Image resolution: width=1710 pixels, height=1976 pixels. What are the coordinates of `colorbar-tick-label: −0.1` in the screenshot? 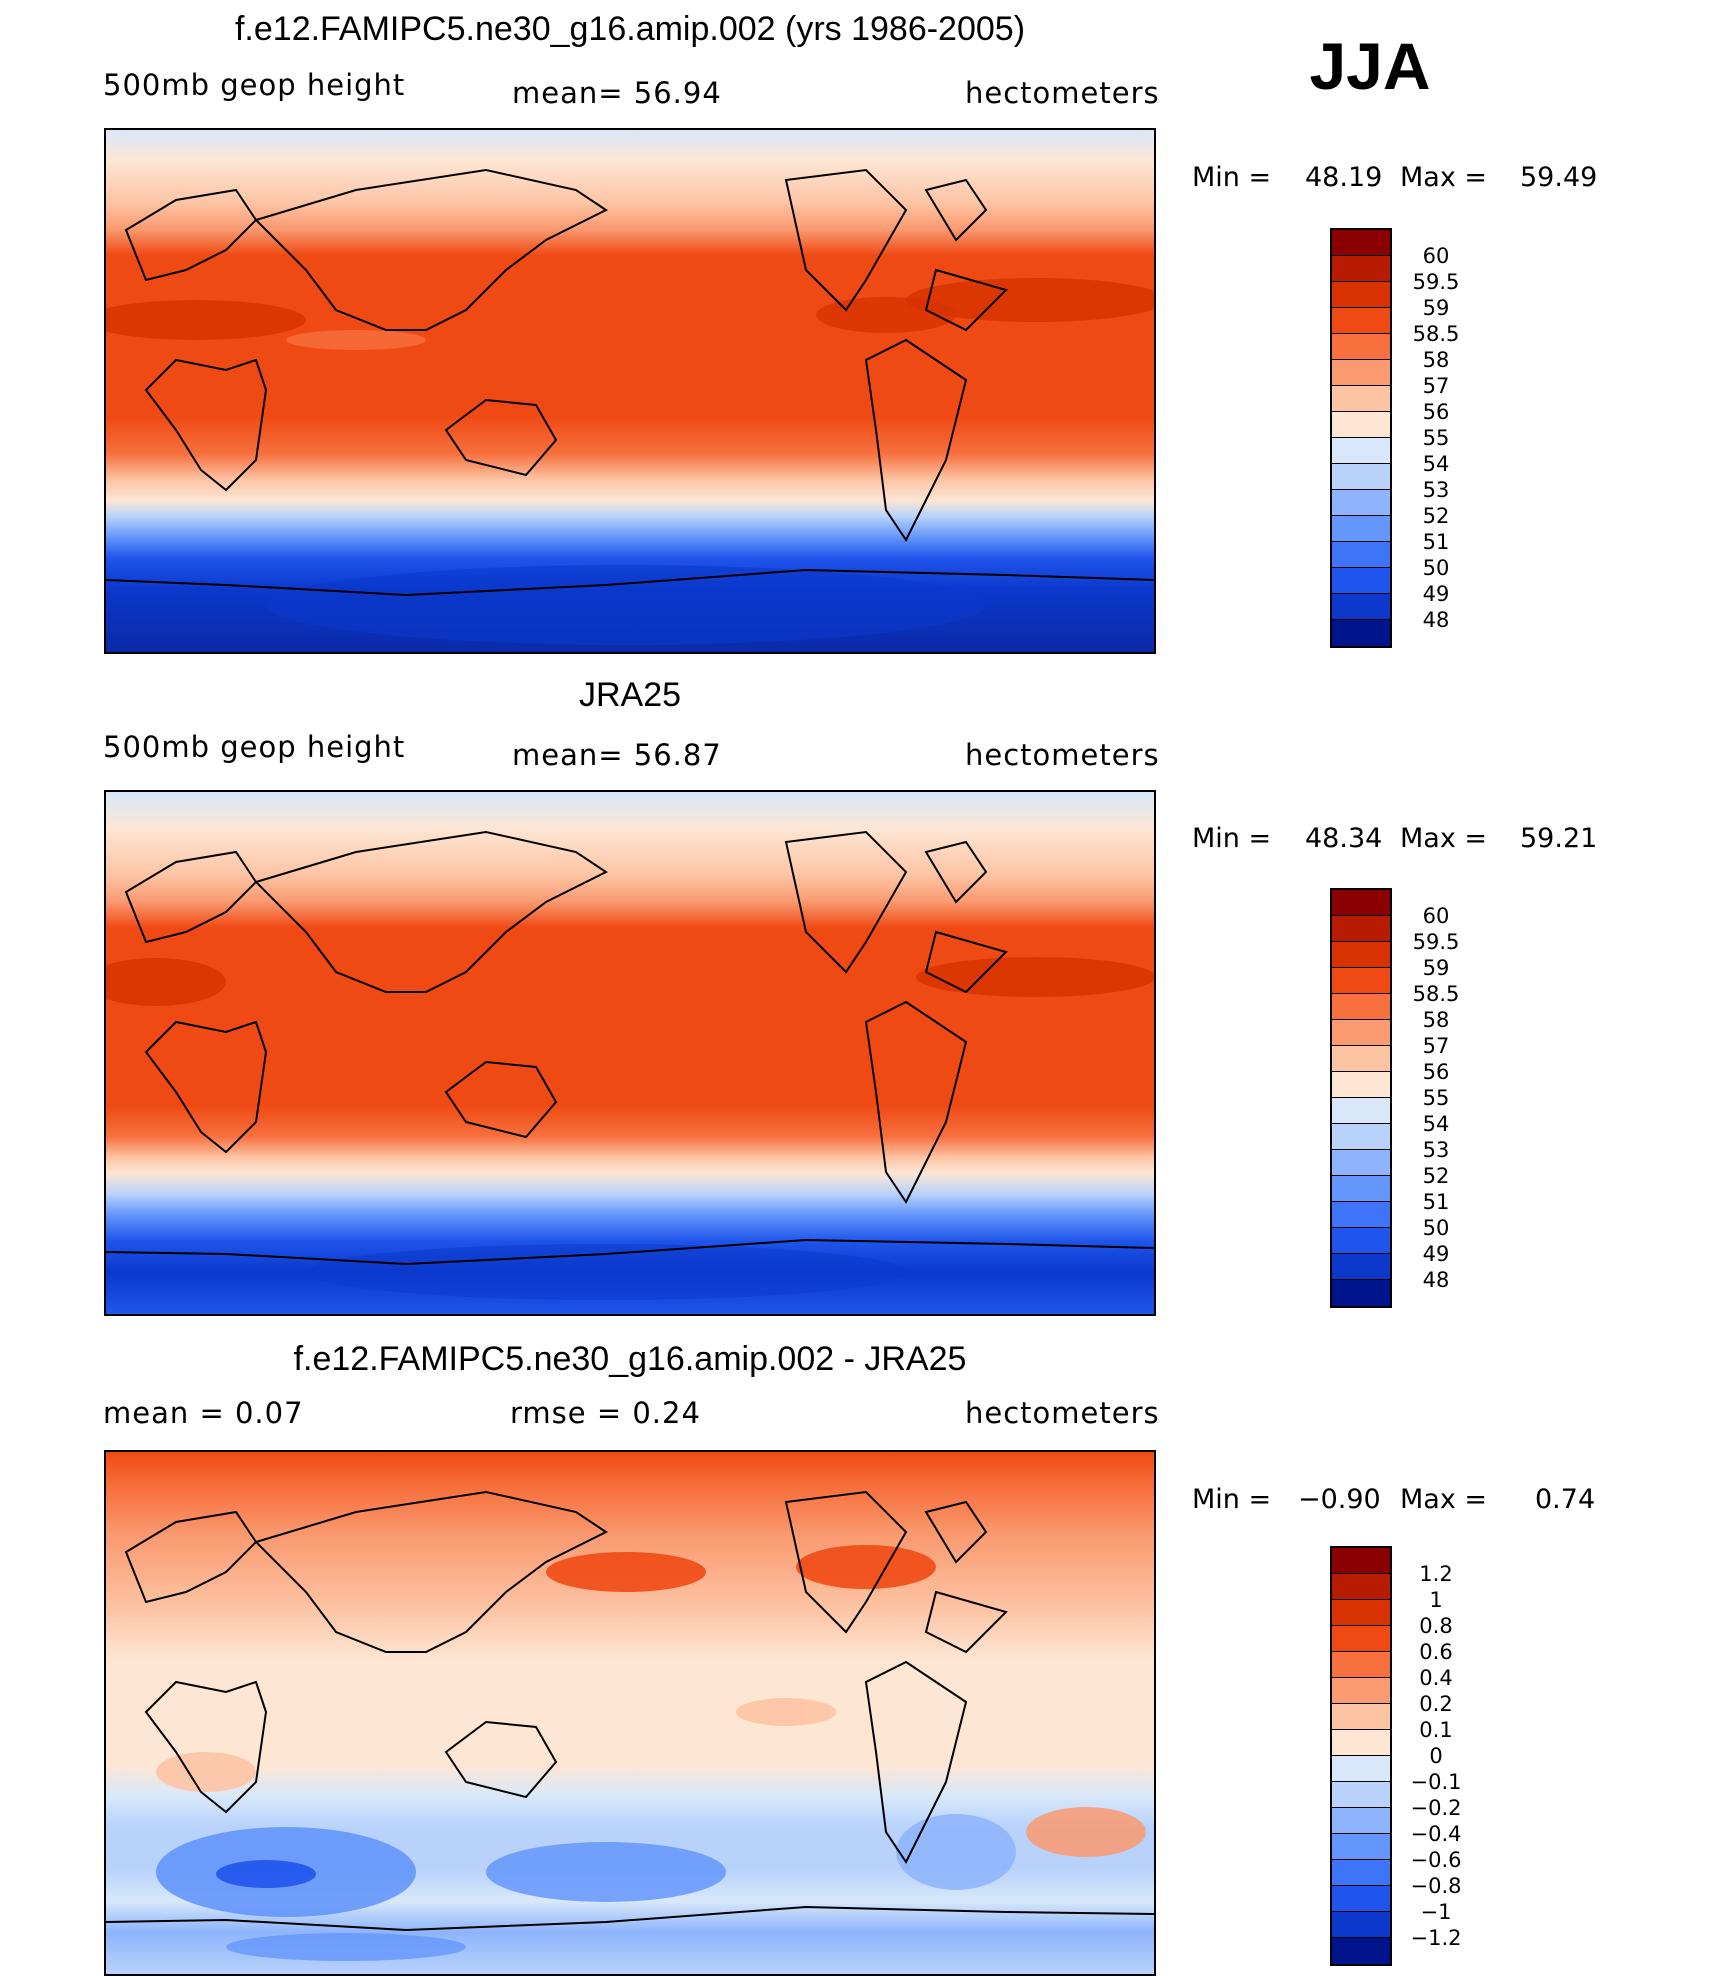 It's located at (1436, 1782).